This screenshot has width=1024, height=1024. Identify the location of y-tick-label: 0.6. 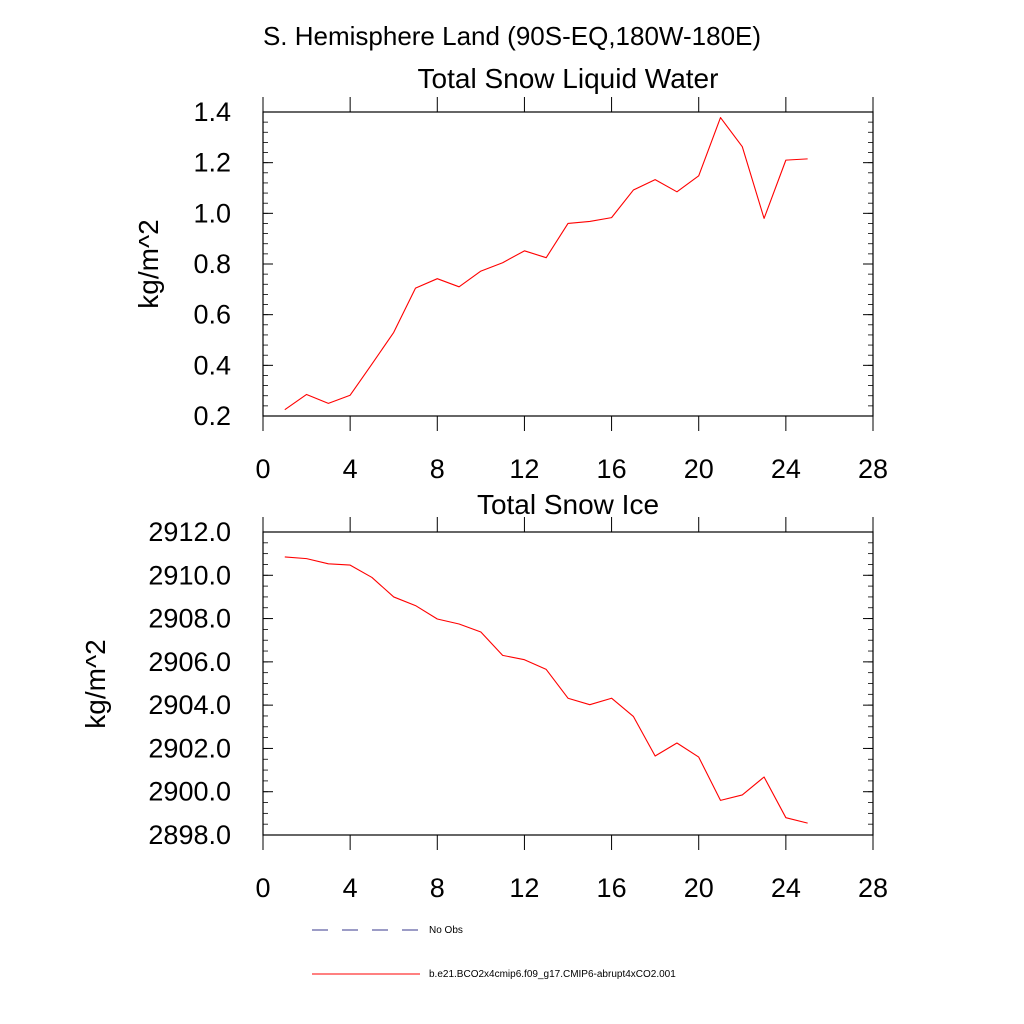
(212, 315).